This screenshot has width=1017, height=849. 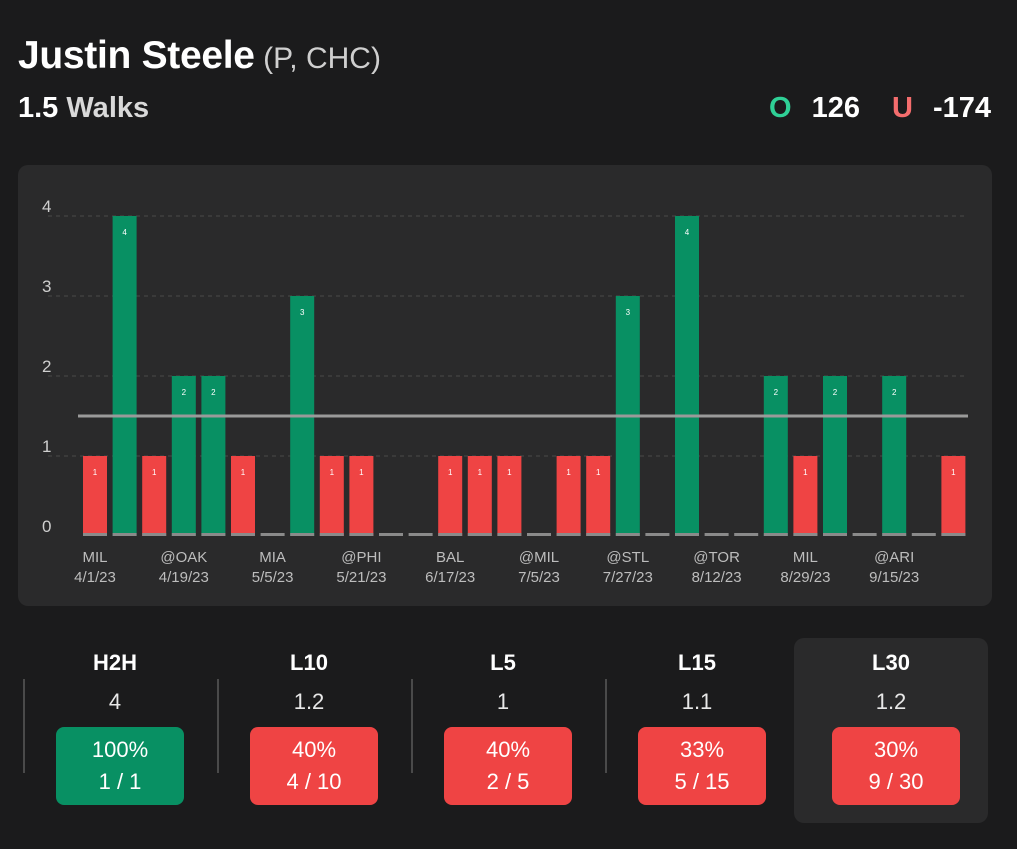 I want to click on player-meta: (P, CHC), so click(x=322, y=58).